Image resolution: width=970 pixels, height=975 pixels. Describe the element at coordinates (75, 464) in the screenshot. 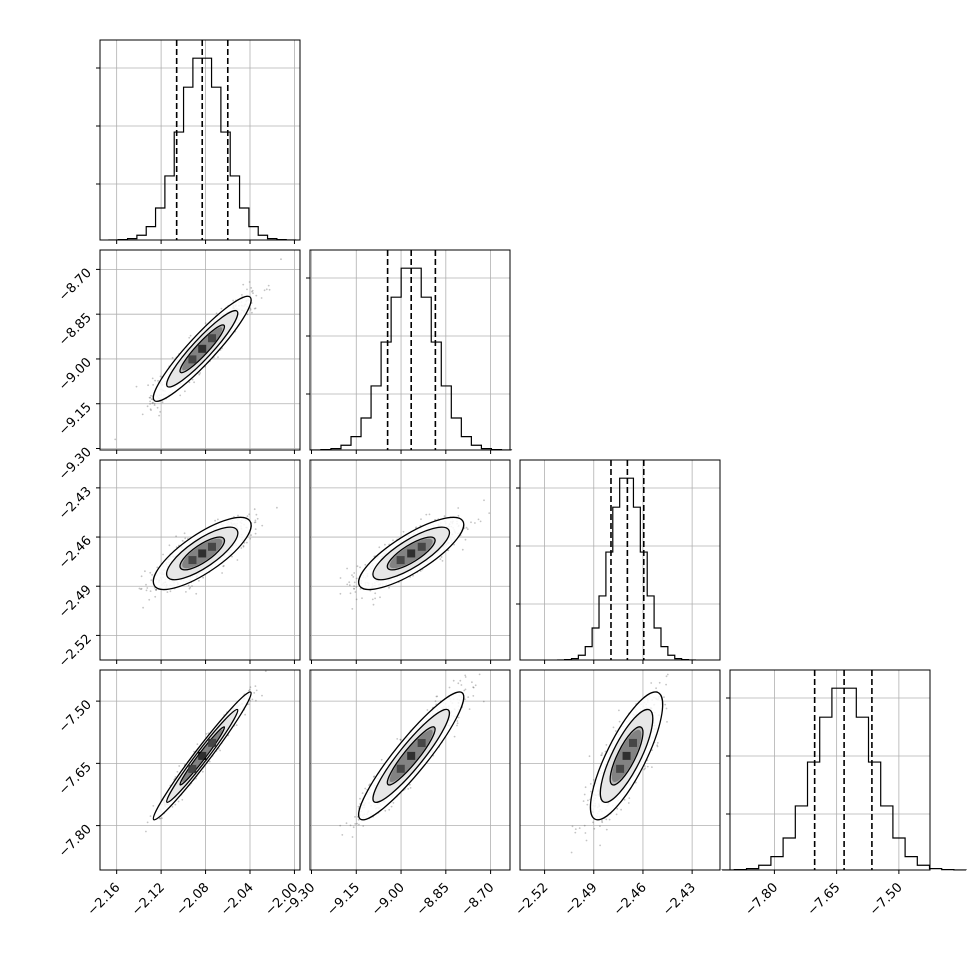

I see `y-tick-label: −9.30` at that location.